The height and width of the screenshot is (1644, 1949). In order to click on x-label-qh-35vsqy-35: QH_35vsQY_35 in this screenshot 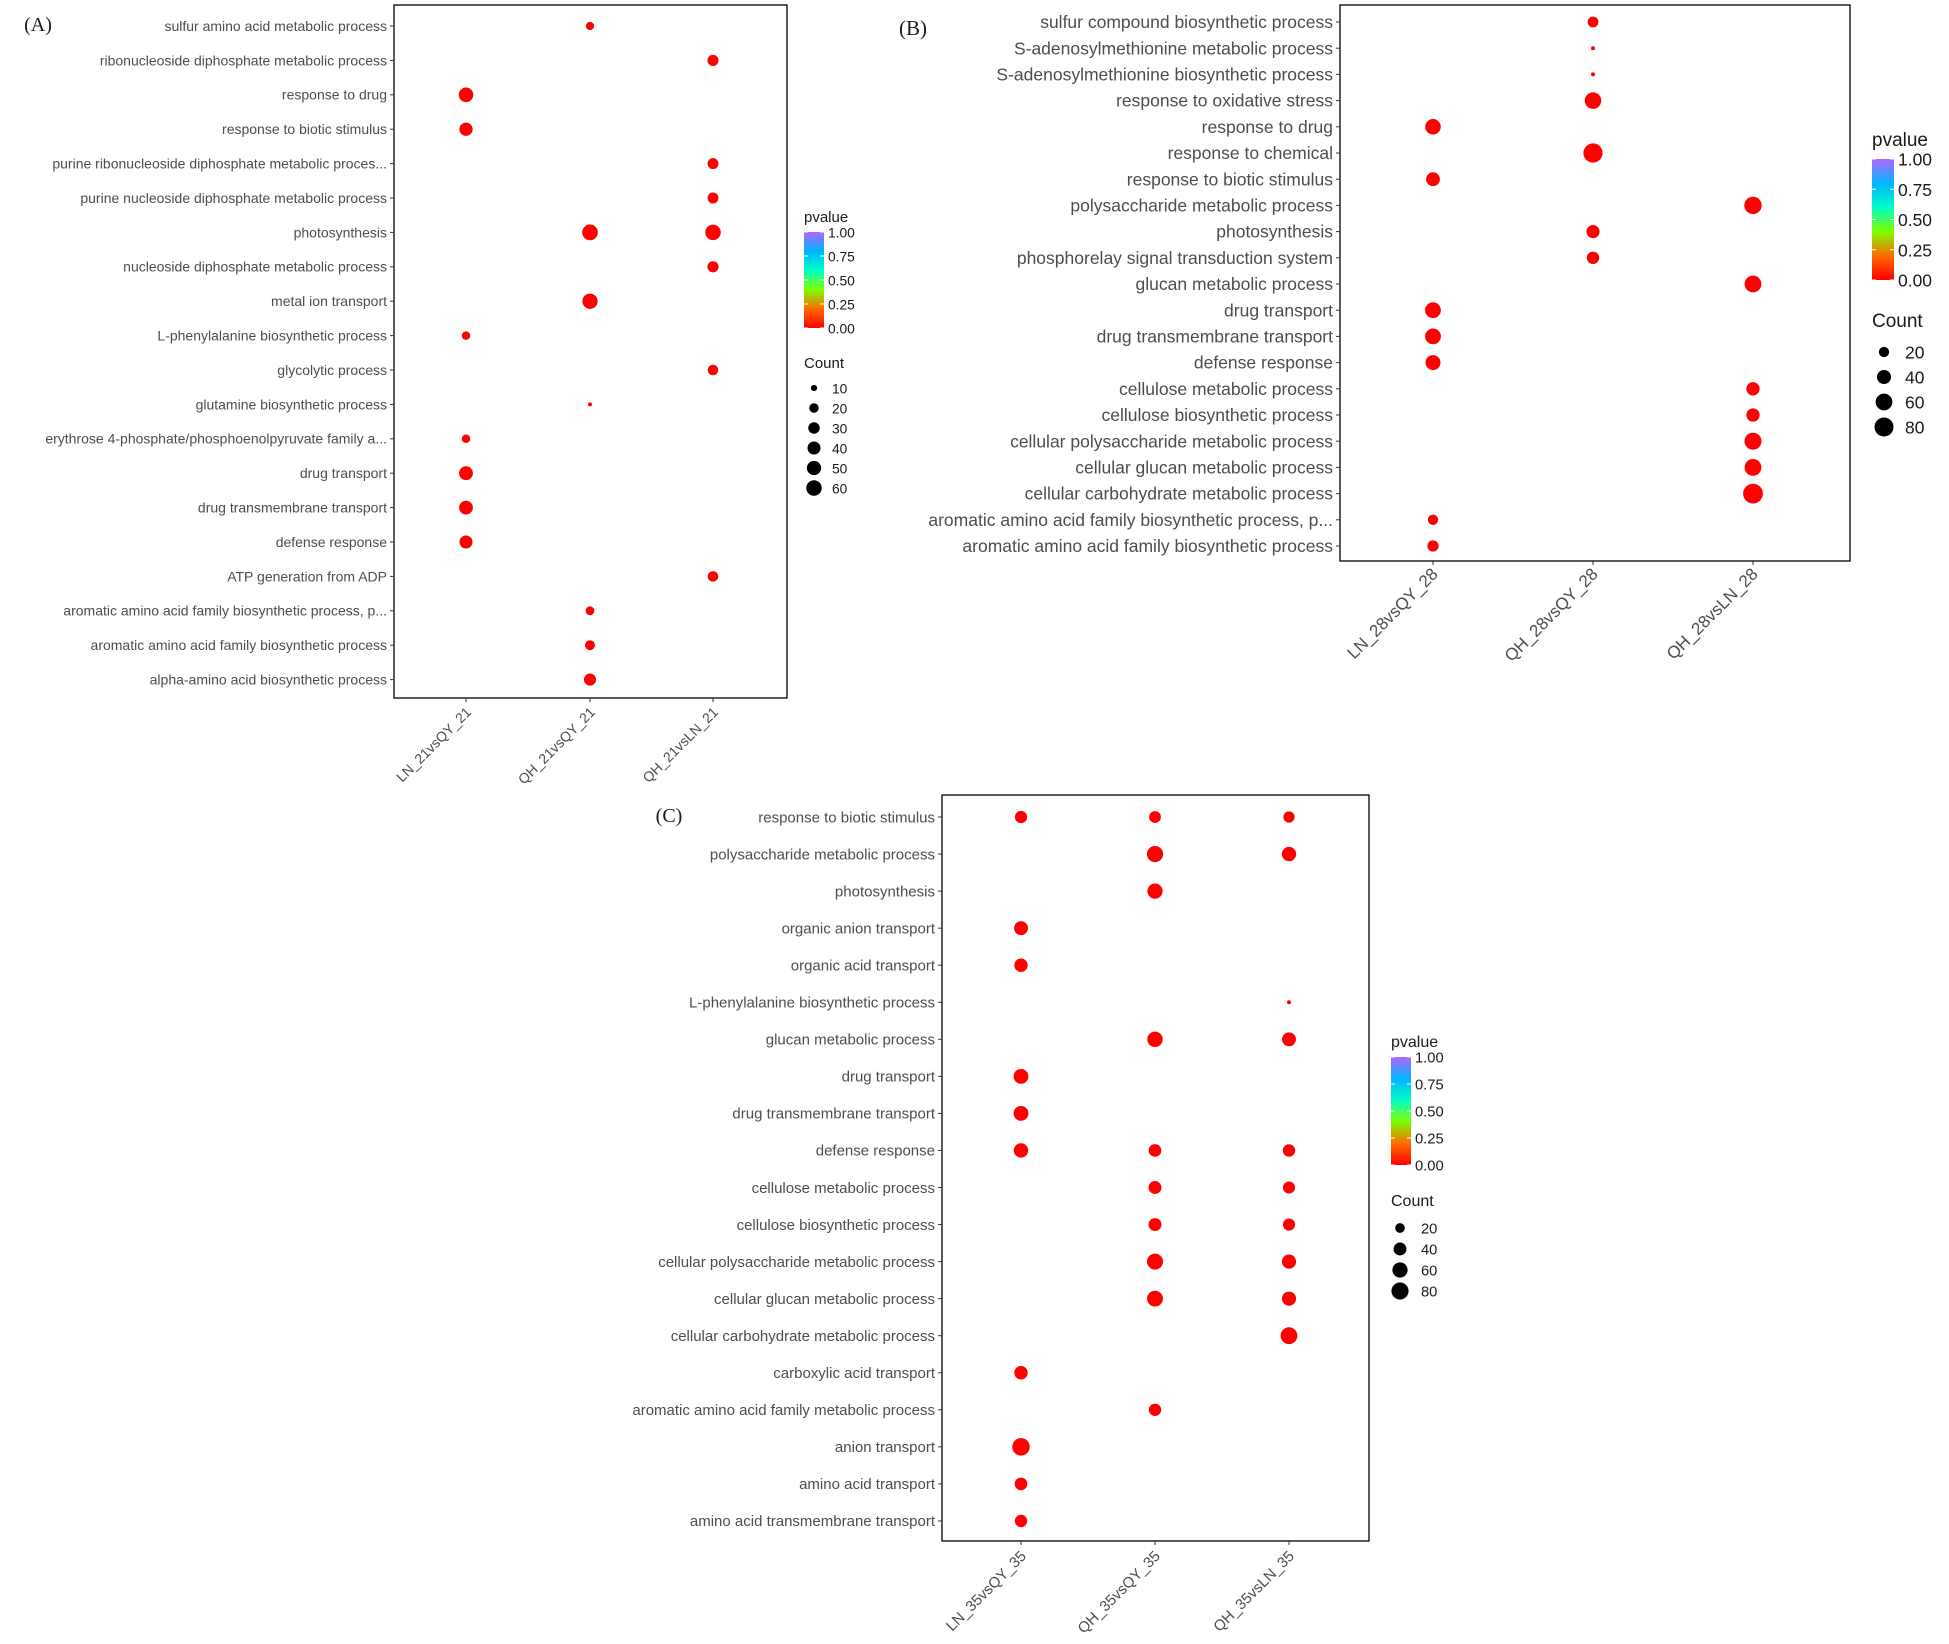, I will do `click(1119, 1592)`.